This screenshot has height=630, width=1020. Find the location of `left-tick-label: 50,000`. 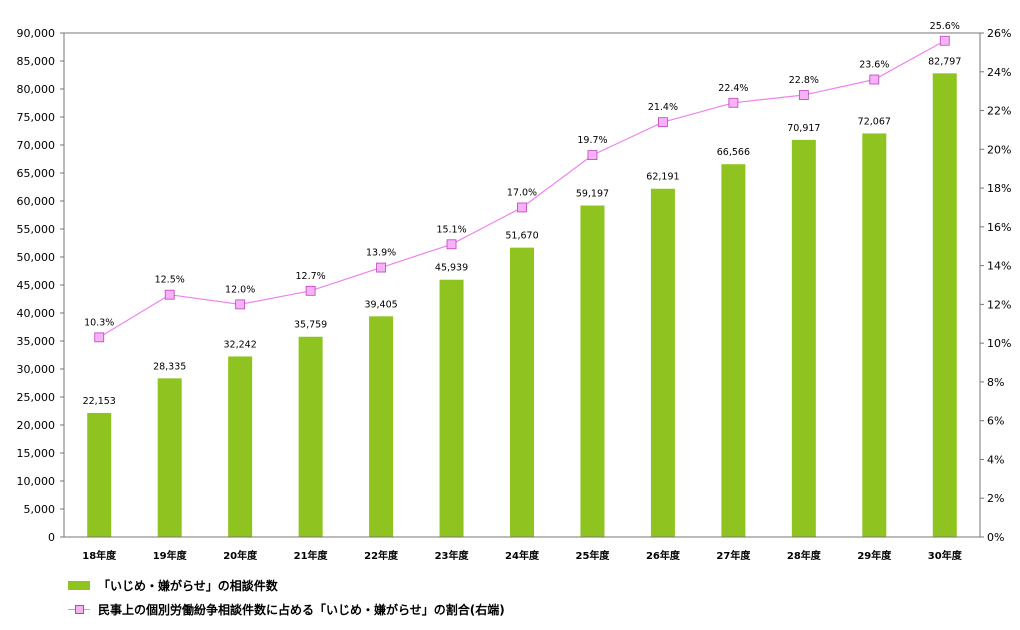

left-tick-label: 50,000 is located at coordinates (36, 257).